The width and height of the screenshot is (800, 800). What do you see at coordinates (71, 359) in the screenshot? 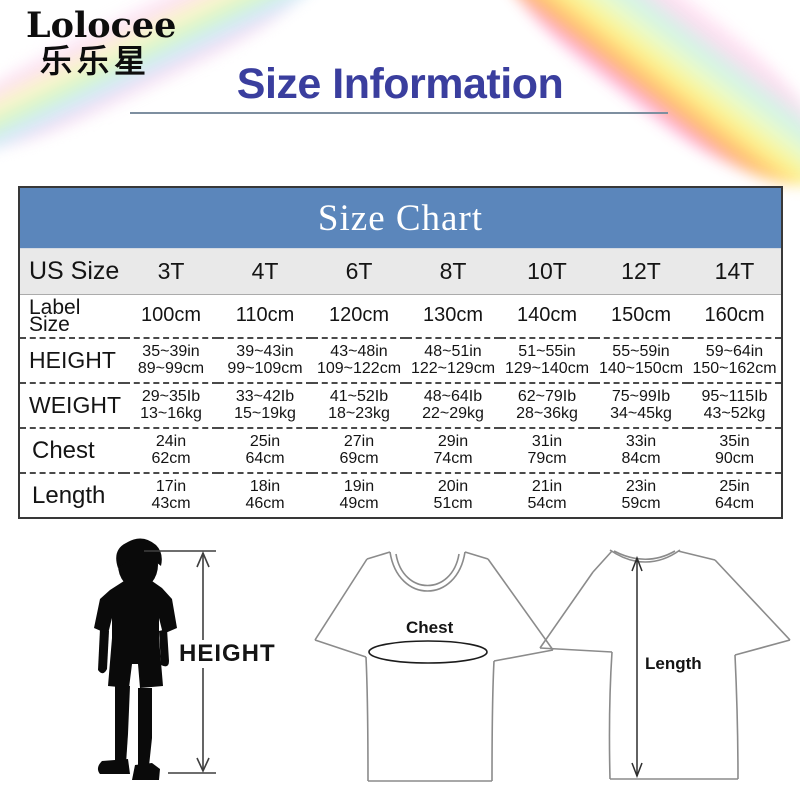
I see `row-label-height: HEIGHT` at bounding box center [71, 359].